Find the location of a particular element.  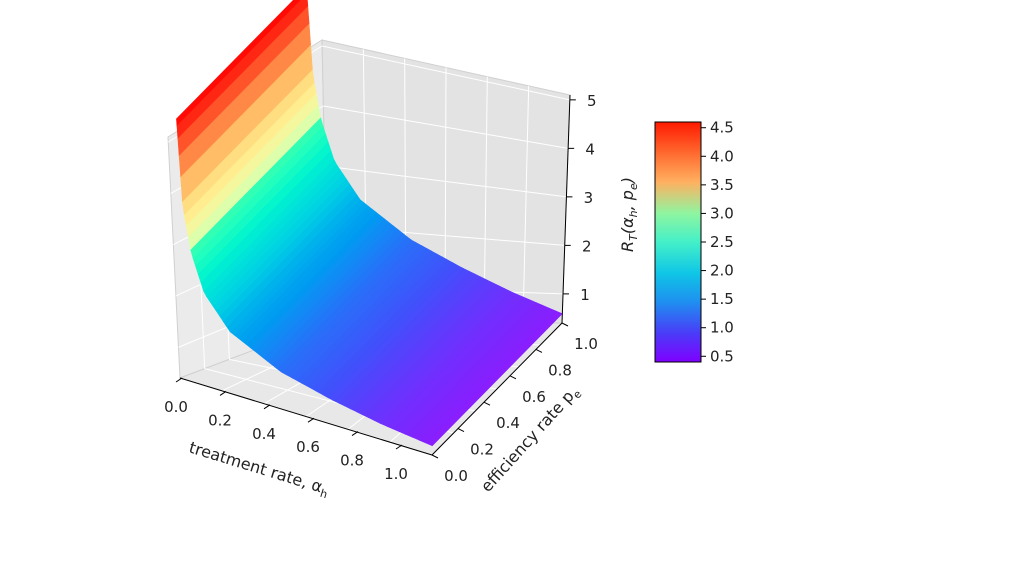

colorbar-tick-label: 0.5 is located at coordinates (722, 356).